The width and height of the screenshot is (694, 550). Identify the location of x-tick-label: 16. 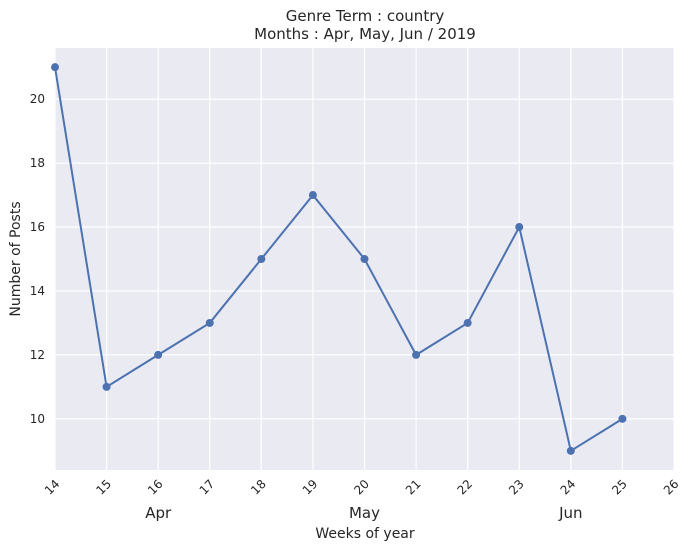
(155, 487).